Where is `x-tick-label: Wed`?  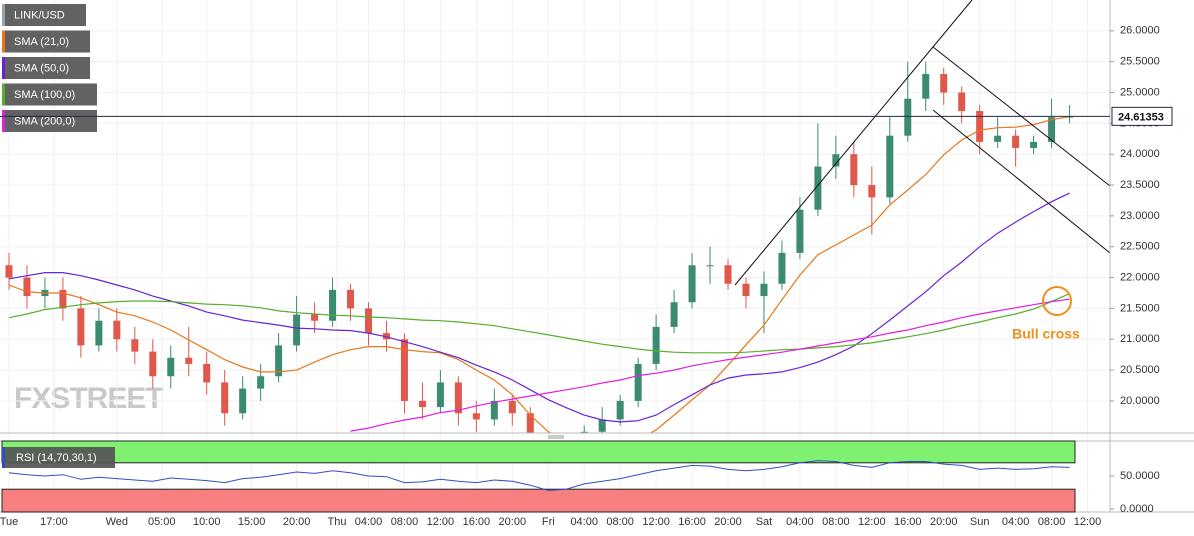 x-tick-label: Wed is located at coordinates (117, 522).